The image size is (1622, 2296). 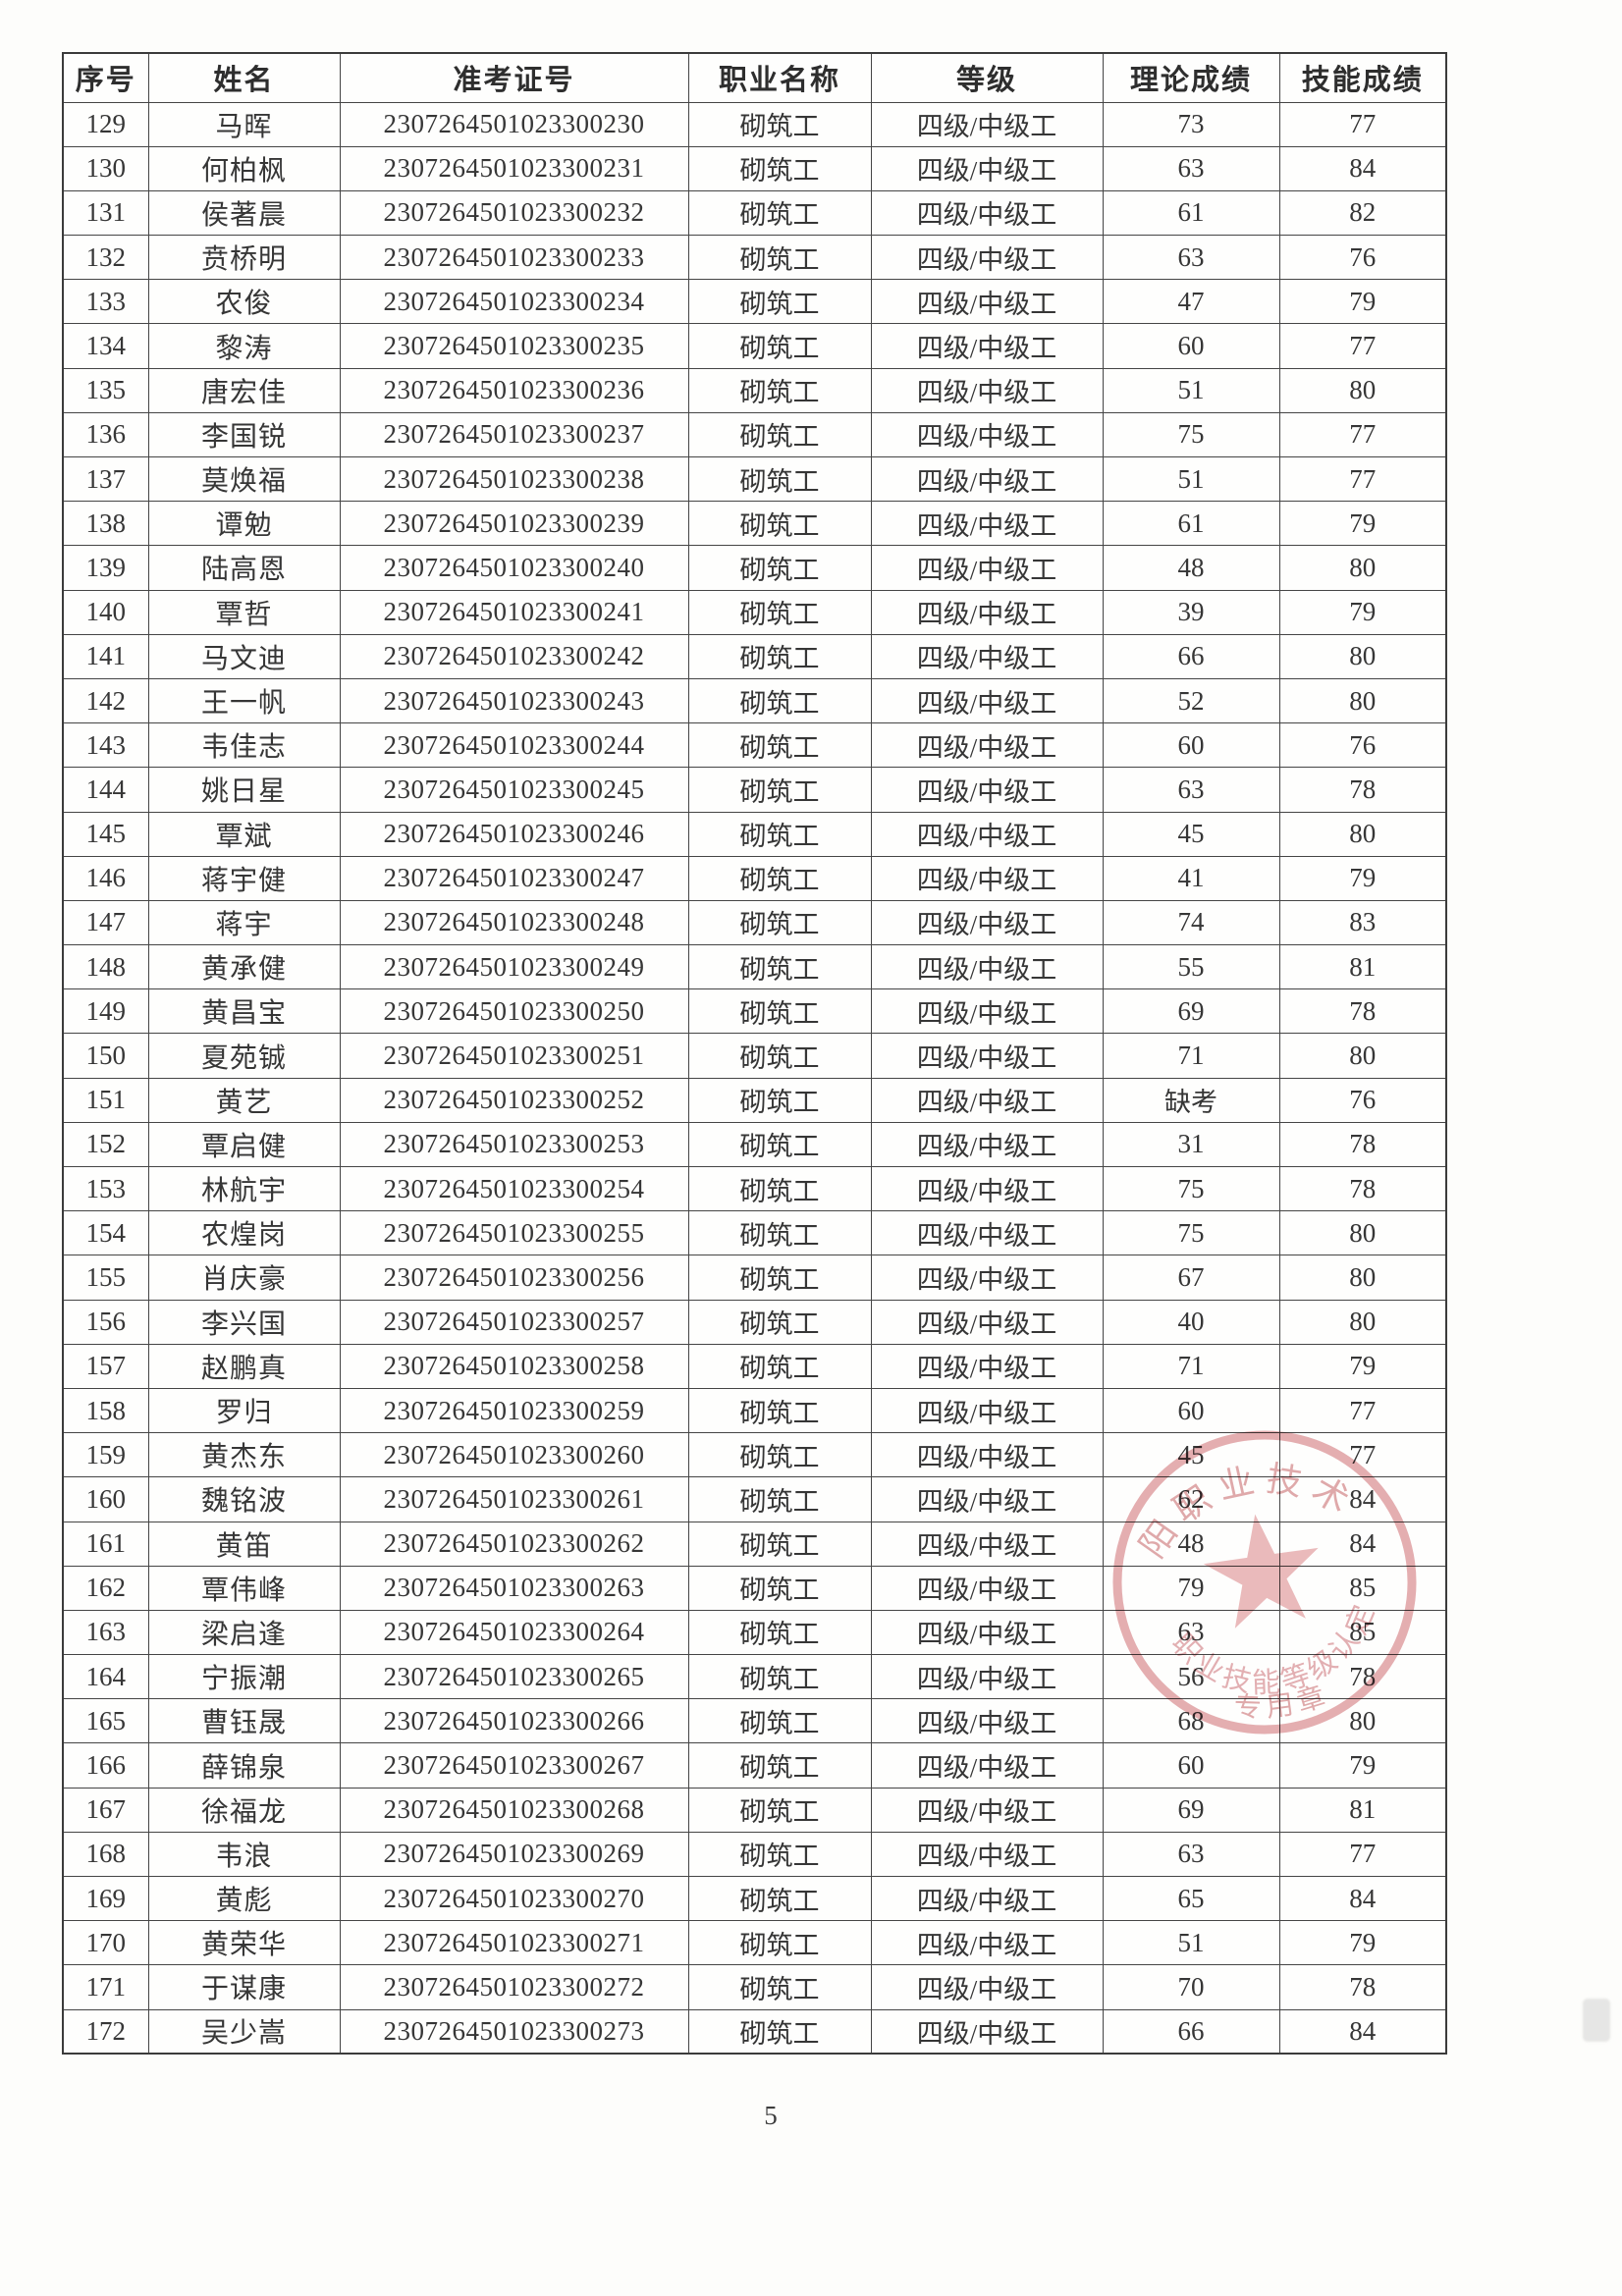 What do you see at coordinates (244, 1056) in the screenshot?
I see `table-cell: 夏苑铖` at bounding box center [244, 1056].